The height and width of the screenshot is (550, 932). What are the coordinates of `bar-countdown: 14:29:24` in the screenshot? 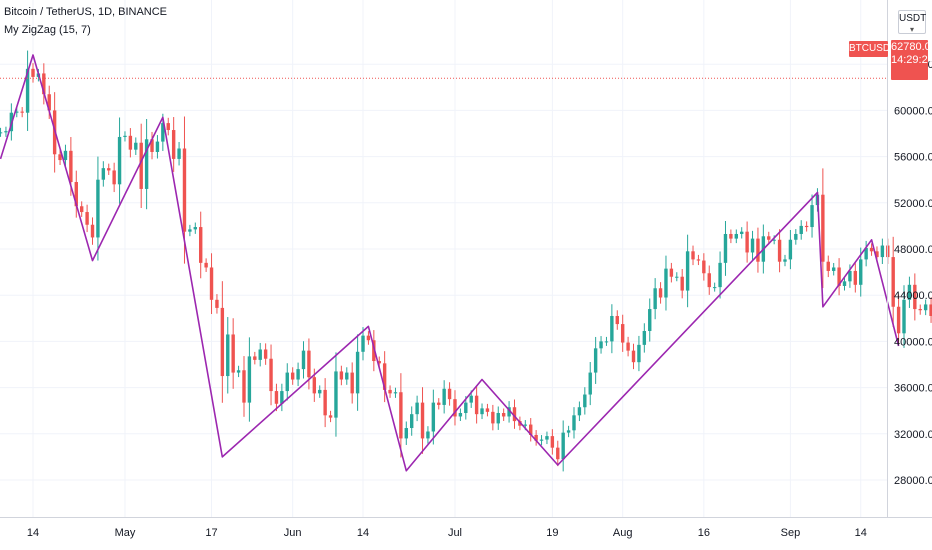 It's located at (911, 60).